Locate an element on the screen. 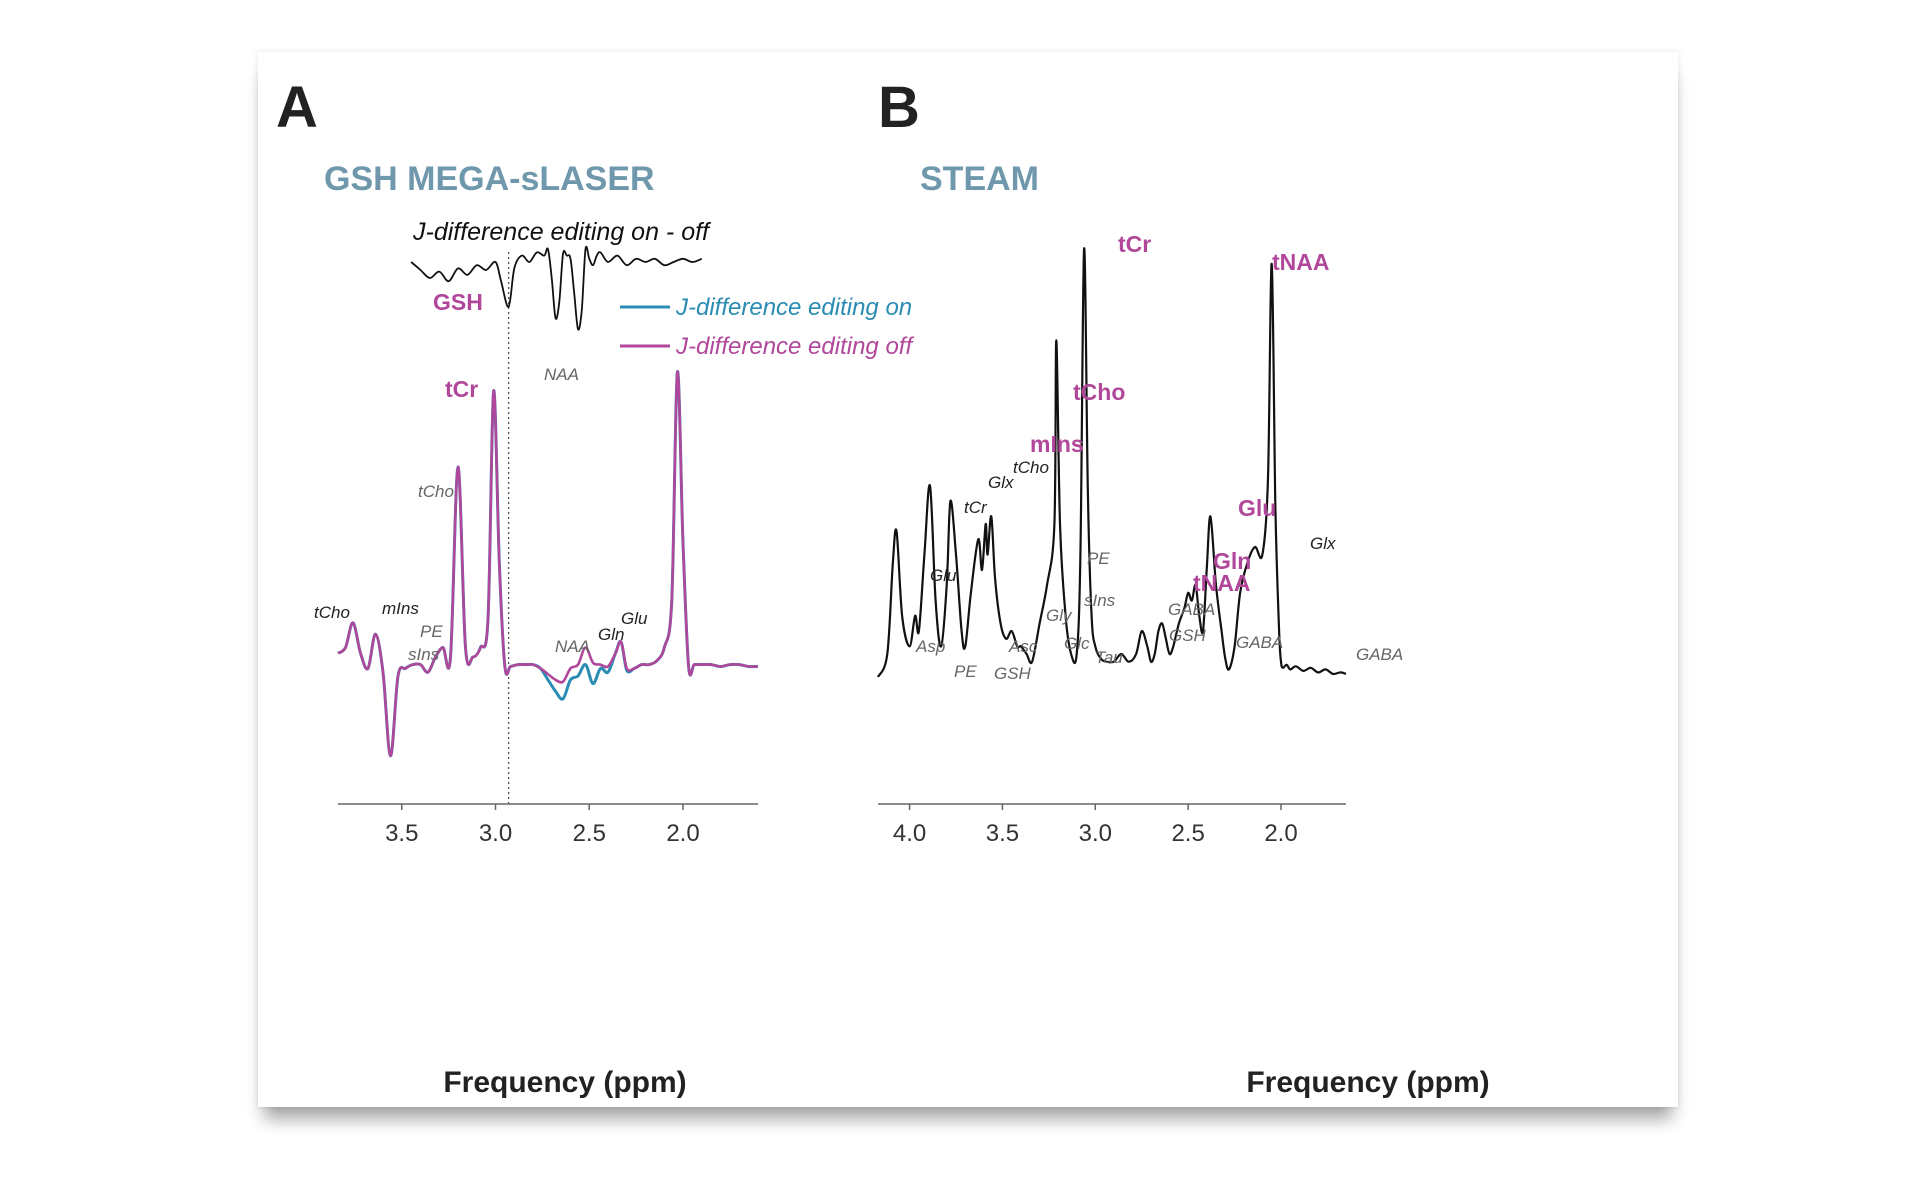 The image size is (1920, 1179). series-editing-off-line is located at coordinates (548, 564).